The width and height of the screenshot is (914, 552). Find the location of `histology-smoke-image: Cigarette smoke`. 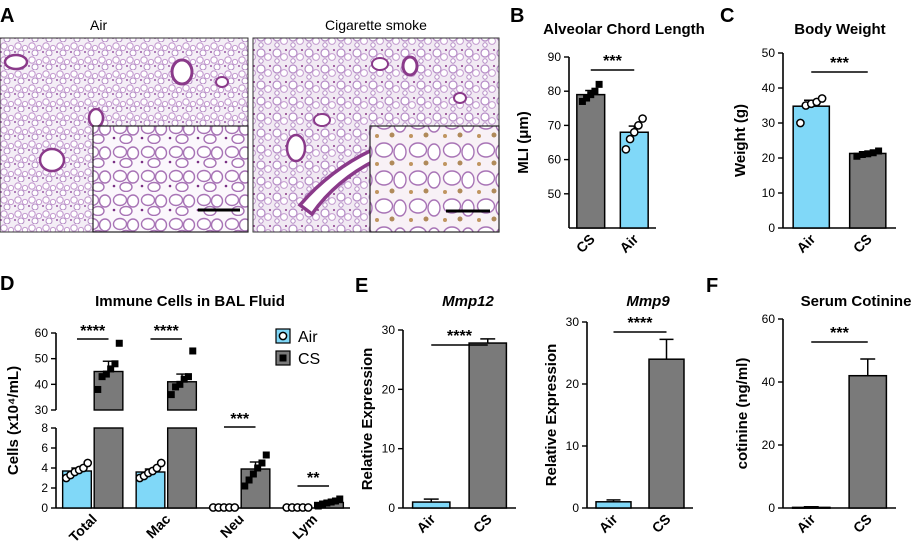

histology-smoke-image: Cigarette smoke is located at coordinates (376, 125).